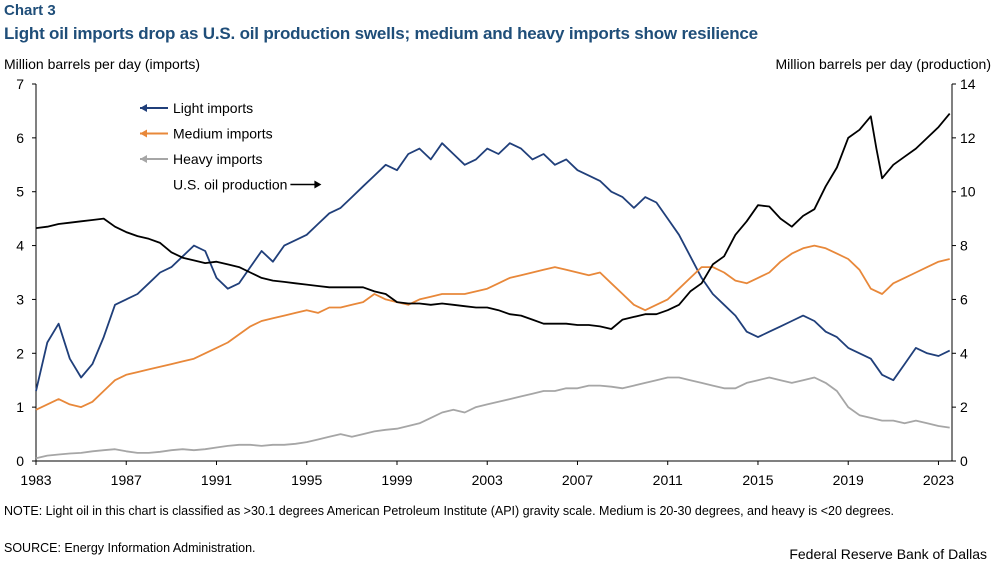  I want to click on chart-credit: Federal Reserve Bank of Dallas, so click(888, 554).